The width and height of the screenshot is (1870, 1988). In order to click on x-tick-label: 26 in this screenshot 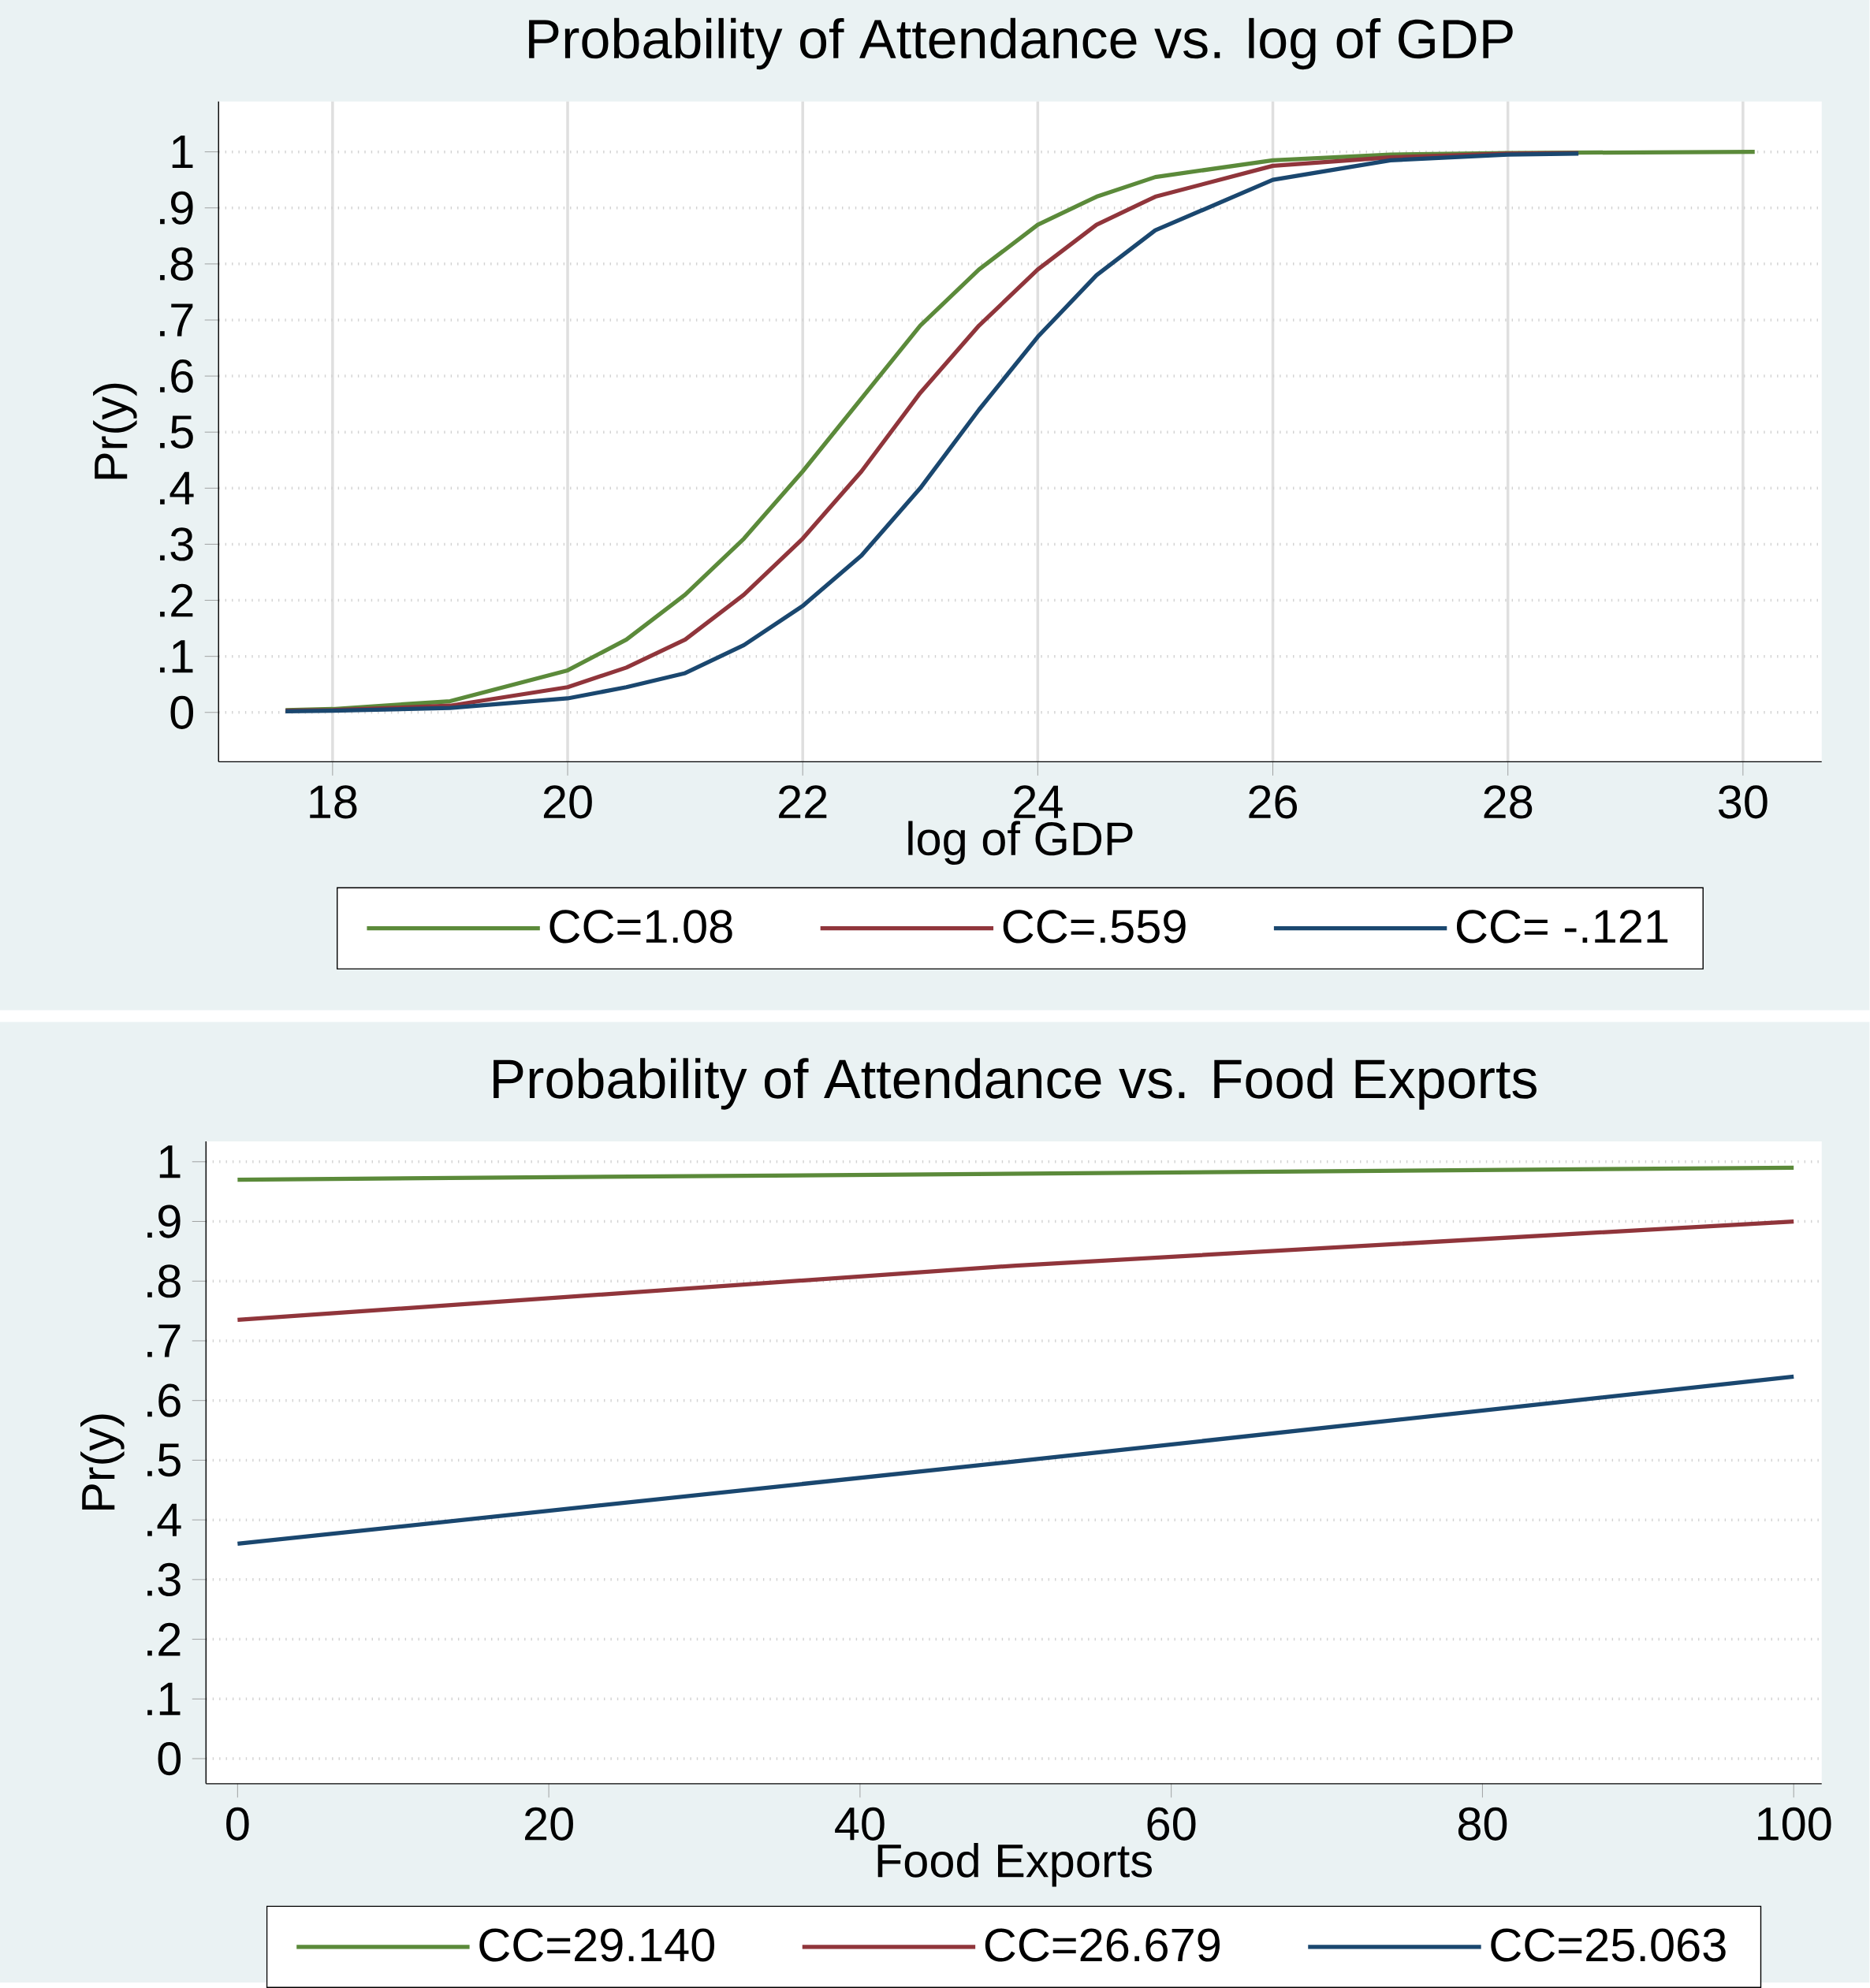, I will do `click(1274, 802)`.